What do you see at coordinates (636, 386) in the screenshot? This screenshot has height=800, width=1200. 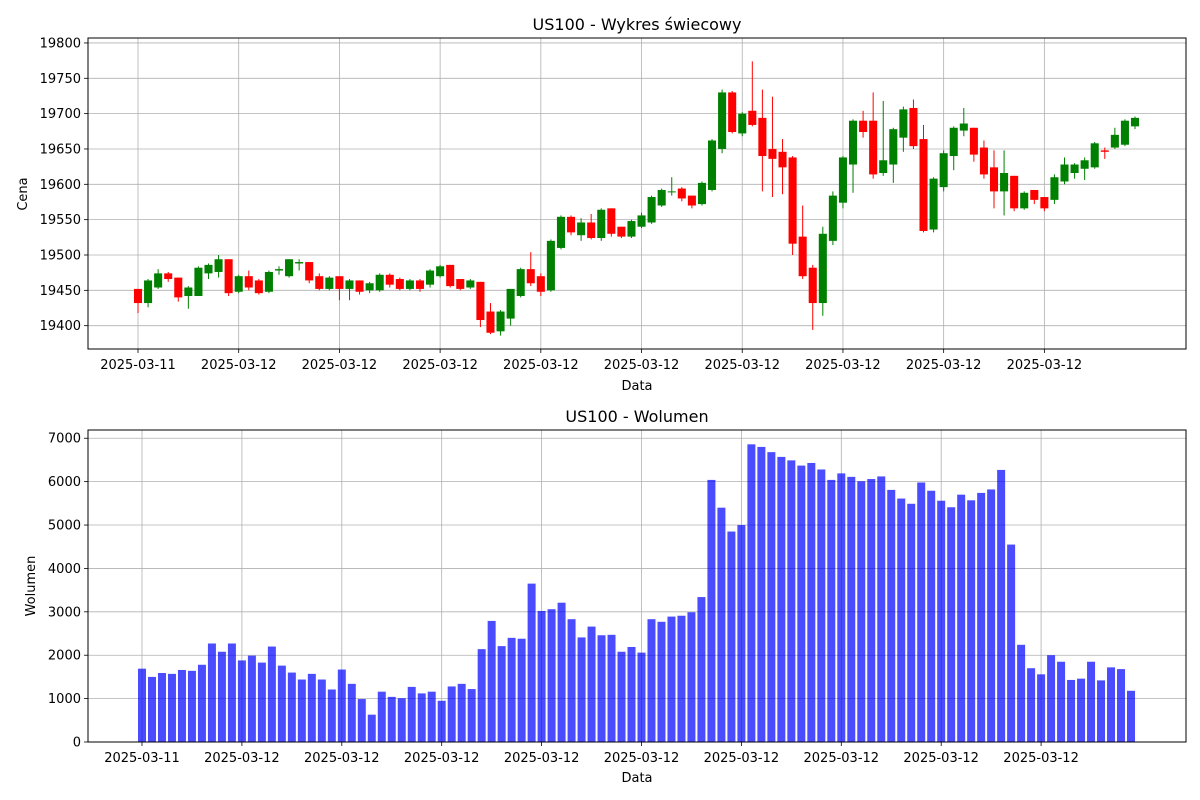 I see `price-x-axis-label: Data` at bounding box center [636, 386].